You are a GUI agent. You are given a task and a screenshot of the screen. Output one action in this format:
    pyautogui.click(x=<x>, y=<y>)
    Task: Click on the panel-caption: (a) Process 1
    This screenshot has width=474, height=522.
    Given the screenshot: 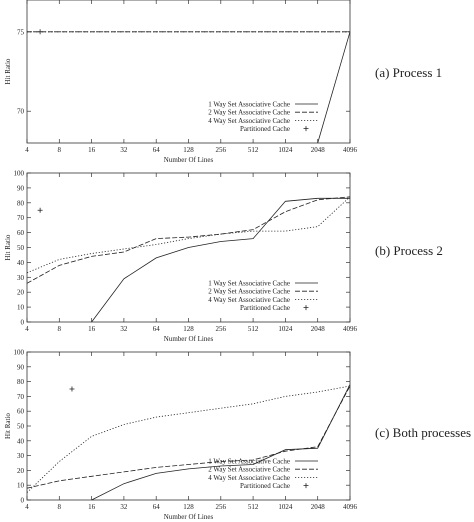 What is the action you would take?
    pyautogui.click(x=408, y=72)
    